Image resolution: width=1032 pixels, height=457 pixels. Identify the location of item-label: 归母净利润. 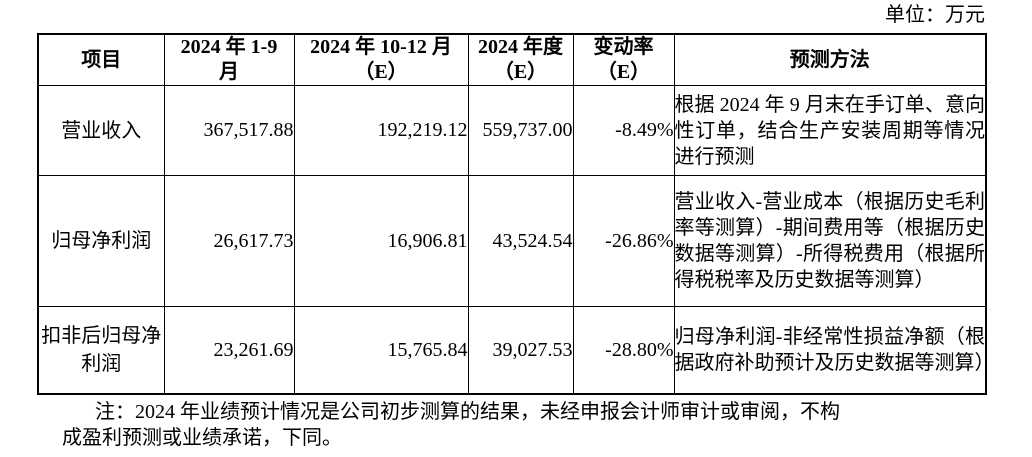
(101, 241).